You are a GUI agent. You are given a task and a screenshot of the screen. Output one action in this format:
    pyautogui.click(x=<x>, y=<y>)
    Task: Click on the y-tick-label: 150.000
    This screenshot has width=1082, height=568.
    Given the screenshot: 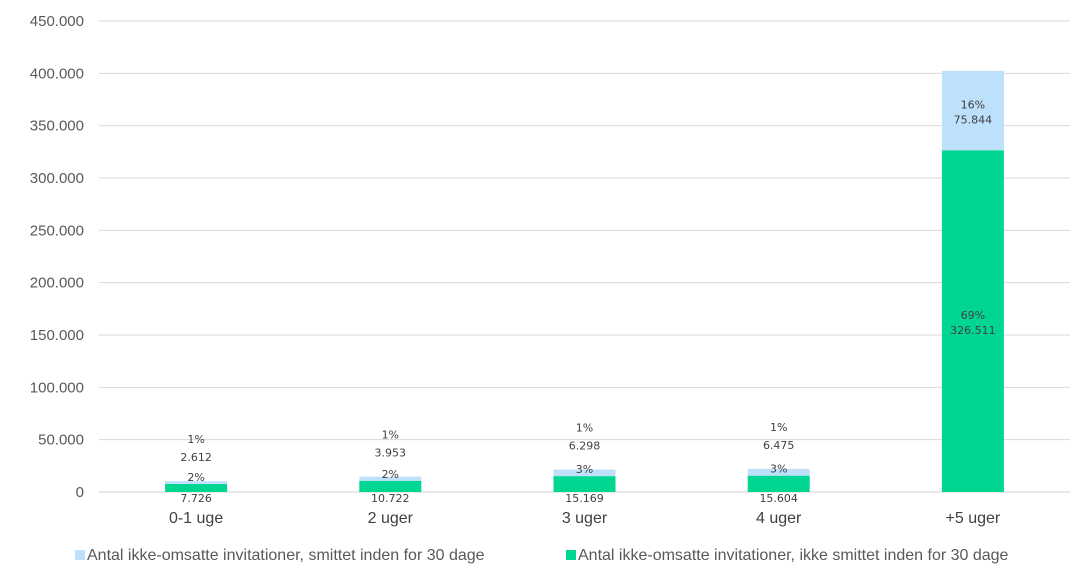 What is the action you would take?
    pyautogui.click(x=57, y=335)
    